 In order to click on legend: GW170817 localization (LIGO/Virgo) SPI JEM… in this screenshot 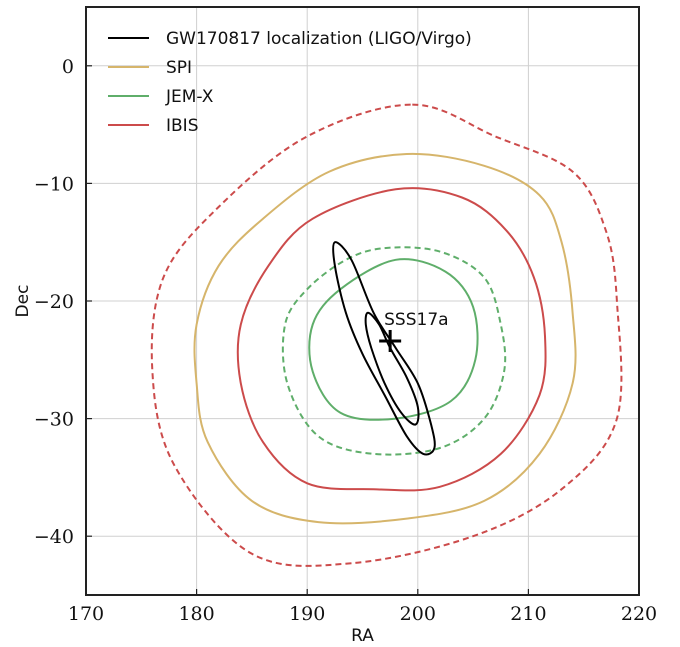, I will do `click(290, 82)`.